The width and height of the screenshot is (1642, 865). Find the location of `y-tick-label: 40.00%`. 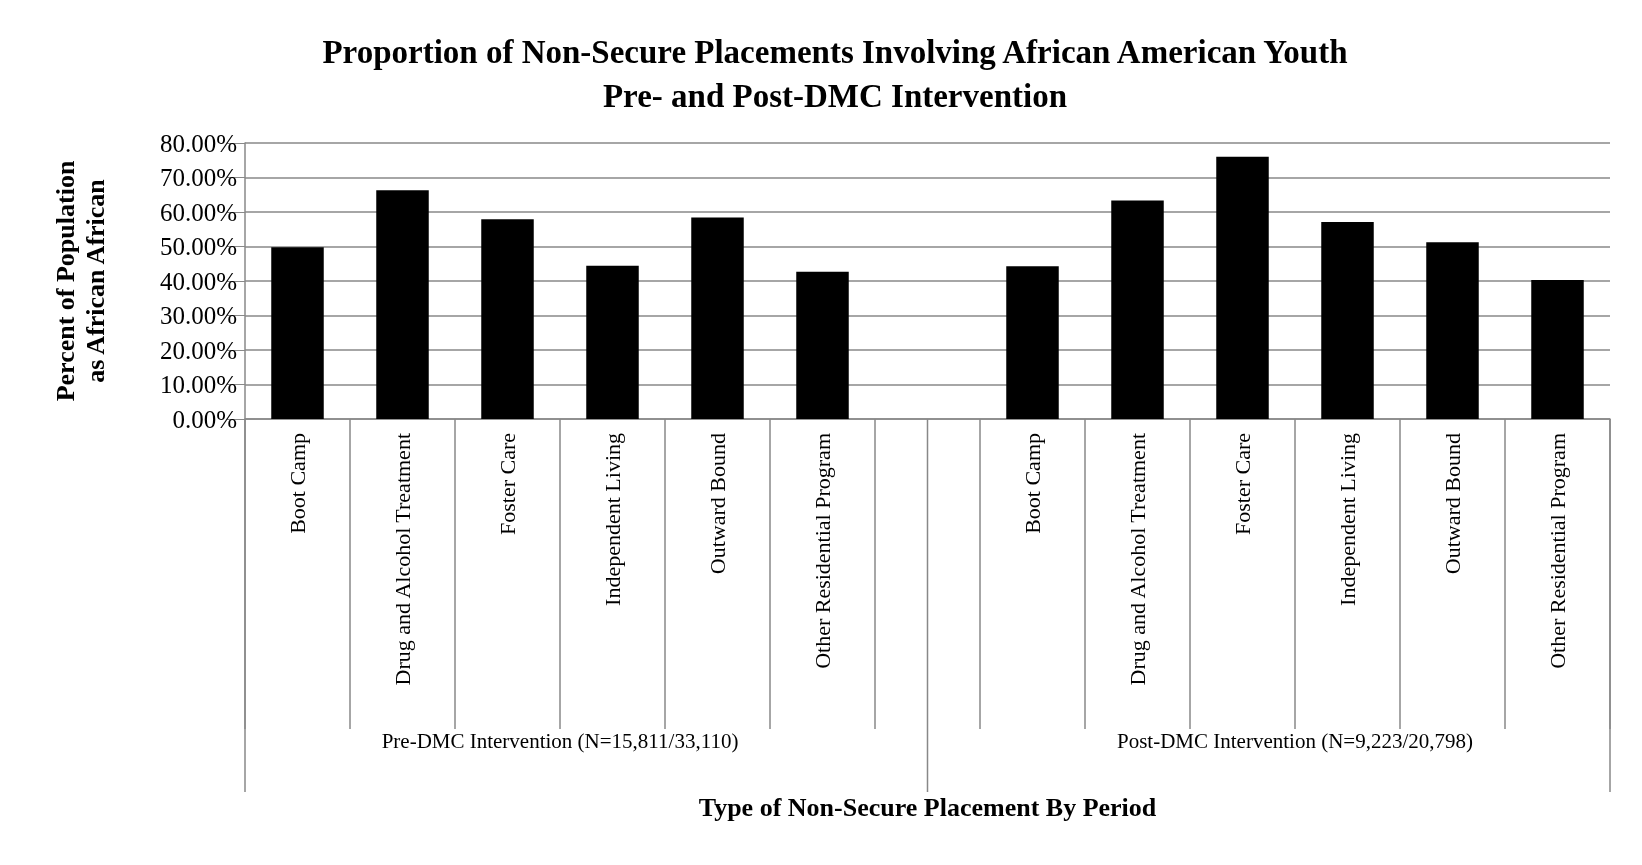

y-tick-label: 40.00% is located at coordinates (198, 281).